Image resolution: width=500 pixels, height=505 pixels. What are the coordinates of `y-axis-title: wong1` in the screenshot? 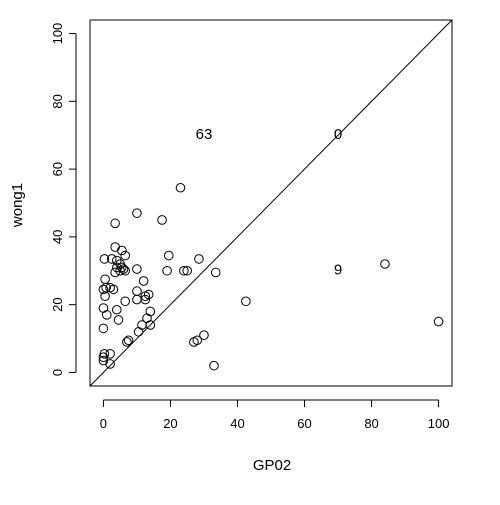 It's located at (17, 205).